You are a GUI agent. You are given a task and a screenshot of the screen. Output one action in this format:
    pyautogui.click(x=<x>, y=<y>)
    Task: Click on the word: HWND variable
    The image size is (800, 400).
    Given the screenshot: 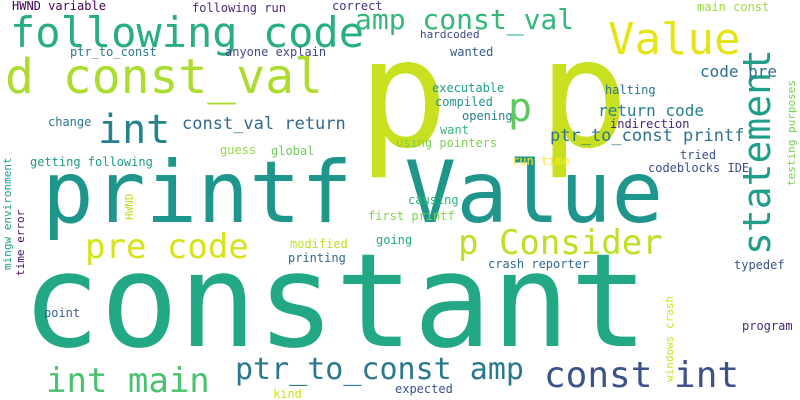 What is the action you would take?
    pyautogui.click(x=59, y=6)
    